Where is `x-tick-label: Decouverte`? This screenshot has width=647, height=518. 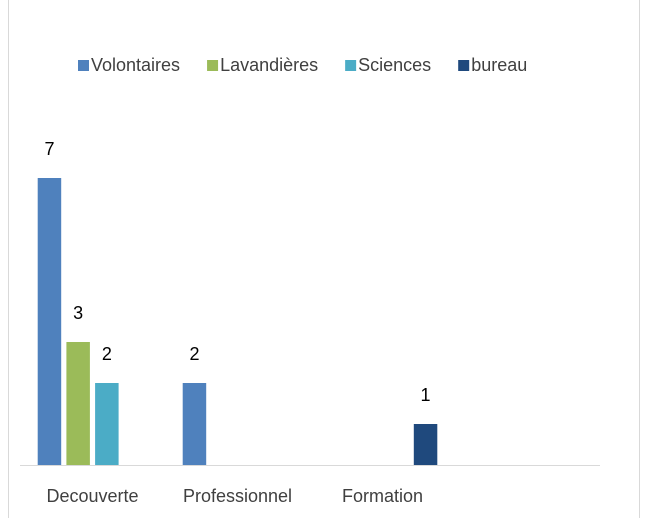 x-tick-label: Decouverte is located at coordinates (92, 496).